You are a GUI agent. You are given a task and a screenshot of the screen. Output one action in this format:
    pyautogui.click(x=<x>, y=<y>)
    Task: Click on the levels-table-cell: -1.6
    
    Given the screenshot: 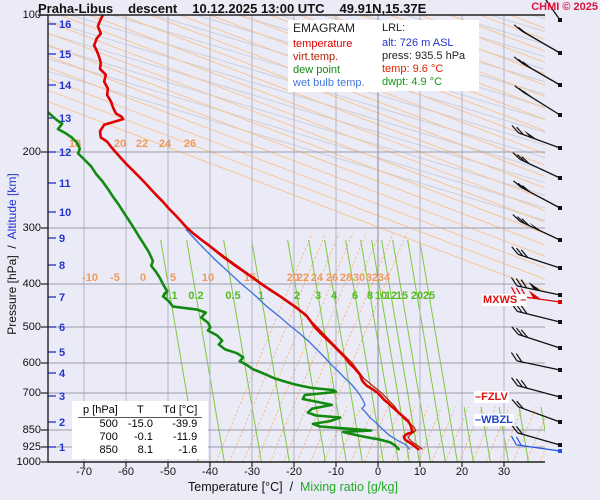 What is the action you would take?
    pyautogui.click(x=188, y=450)
    